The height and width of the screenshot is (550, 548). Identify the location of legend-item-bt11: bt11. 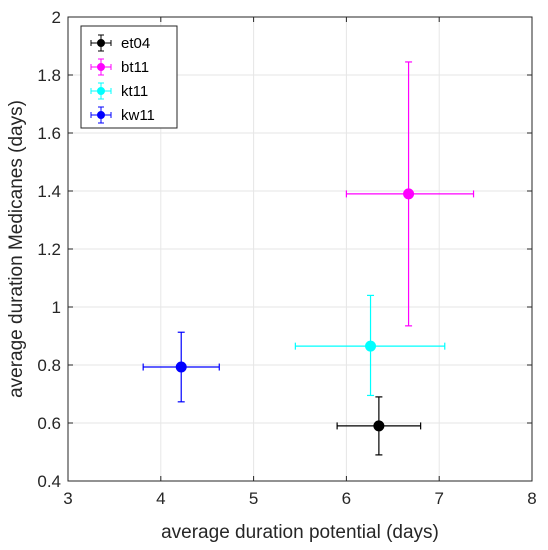
(119, 67).